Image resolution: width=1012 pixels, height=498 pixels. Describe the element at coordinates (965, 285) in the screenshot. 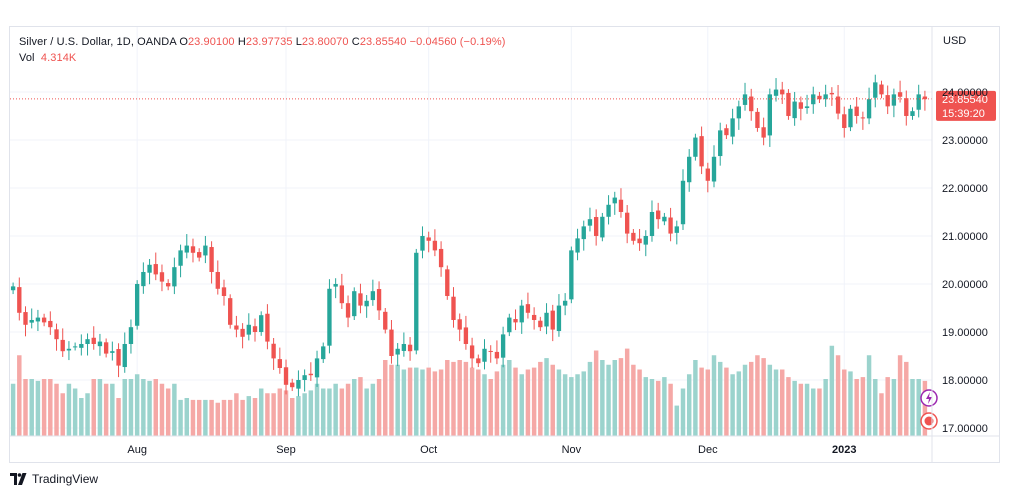

I see `price-tick-label: 20.00000` at that location.